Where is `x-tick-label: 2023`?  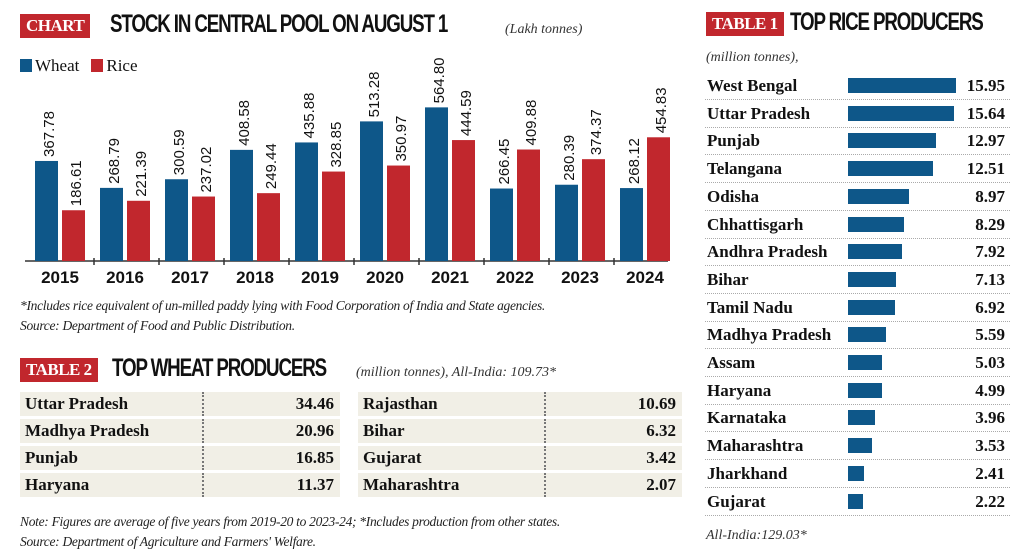
x-tick-label: 2023 is located at coordinates (580, 277).